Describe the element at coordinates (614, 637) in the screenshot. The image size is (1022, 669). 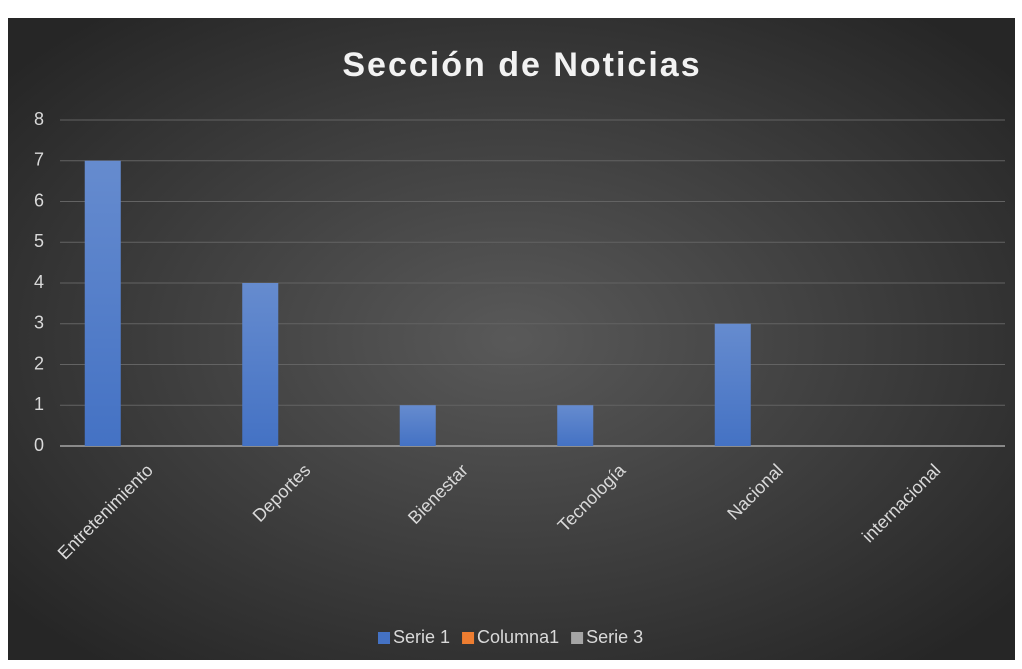
I see `legend-label: Serie 3` at that location.